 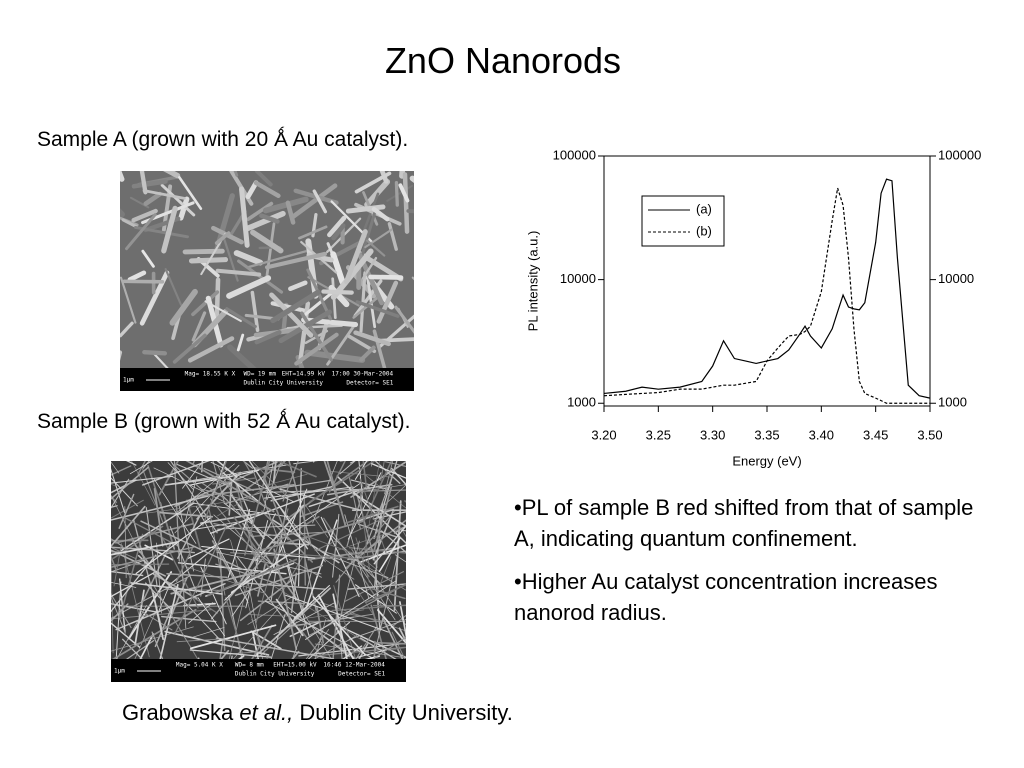 What do you see at coordinates (128, 380) in the screenshot?
I see `scale-label: 1μm` at bounding box center [128, 380].